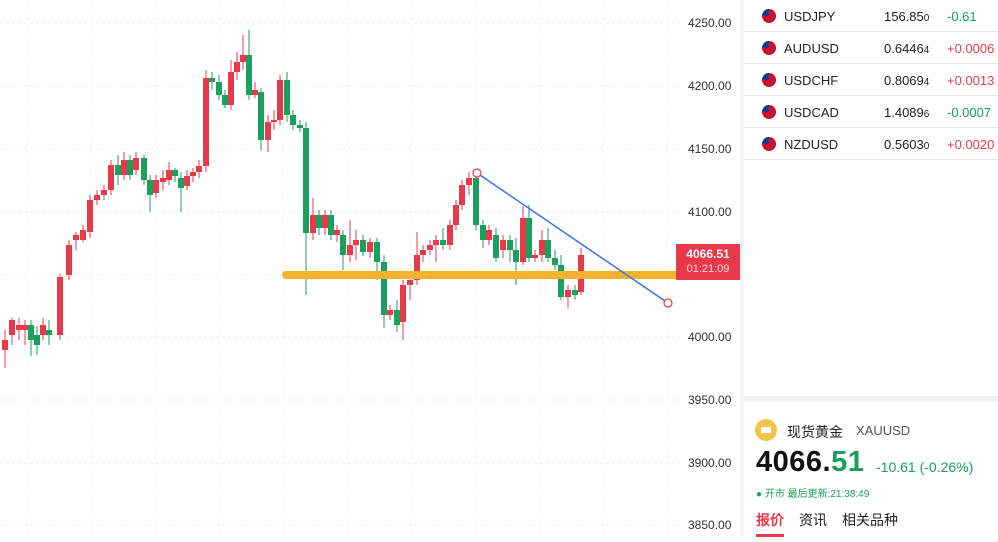 The image size is (998, 542). I want to click on au-flag-icon, so click(769, 48).